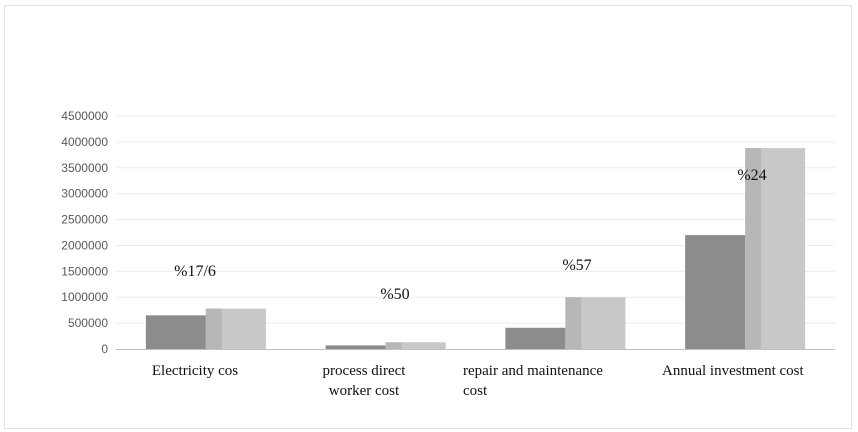  What do you see at coordinates (88, 323) in the screenshot?
I see `y-tick-label: 500000` at bounding box center [88, 323].